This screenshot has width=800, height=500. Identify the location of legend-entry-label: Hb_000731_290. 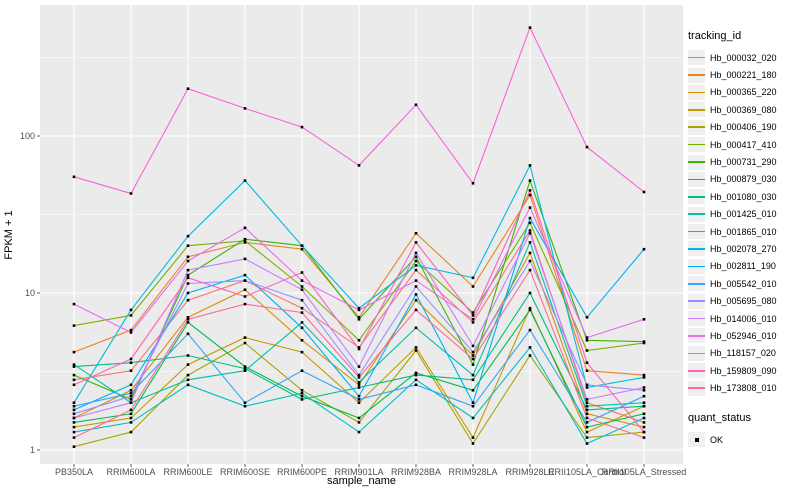
(743, 162).